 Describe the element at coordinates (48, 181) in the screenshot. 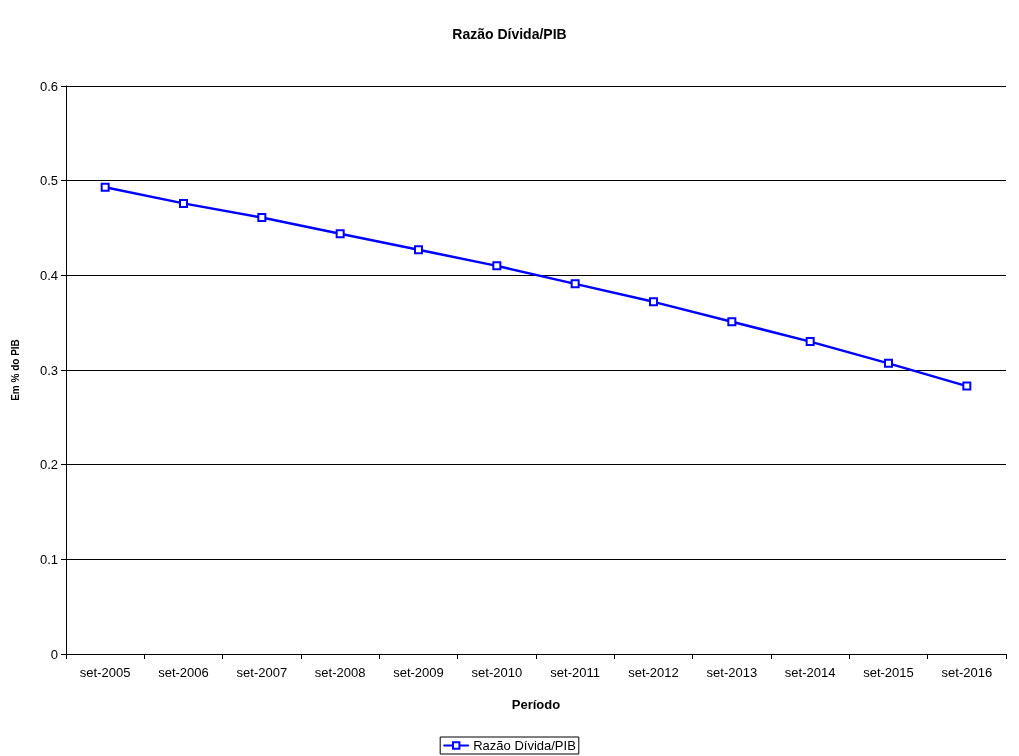

I see `y-tick-label: 0.5` at that location.